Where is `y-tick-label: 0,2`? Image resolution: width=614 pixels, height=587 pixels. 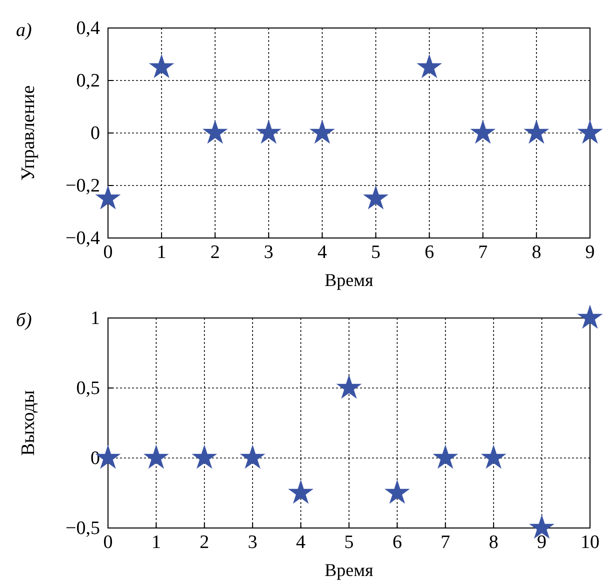 y-tick-label: 0,2 is located at coordinates (88, 81).